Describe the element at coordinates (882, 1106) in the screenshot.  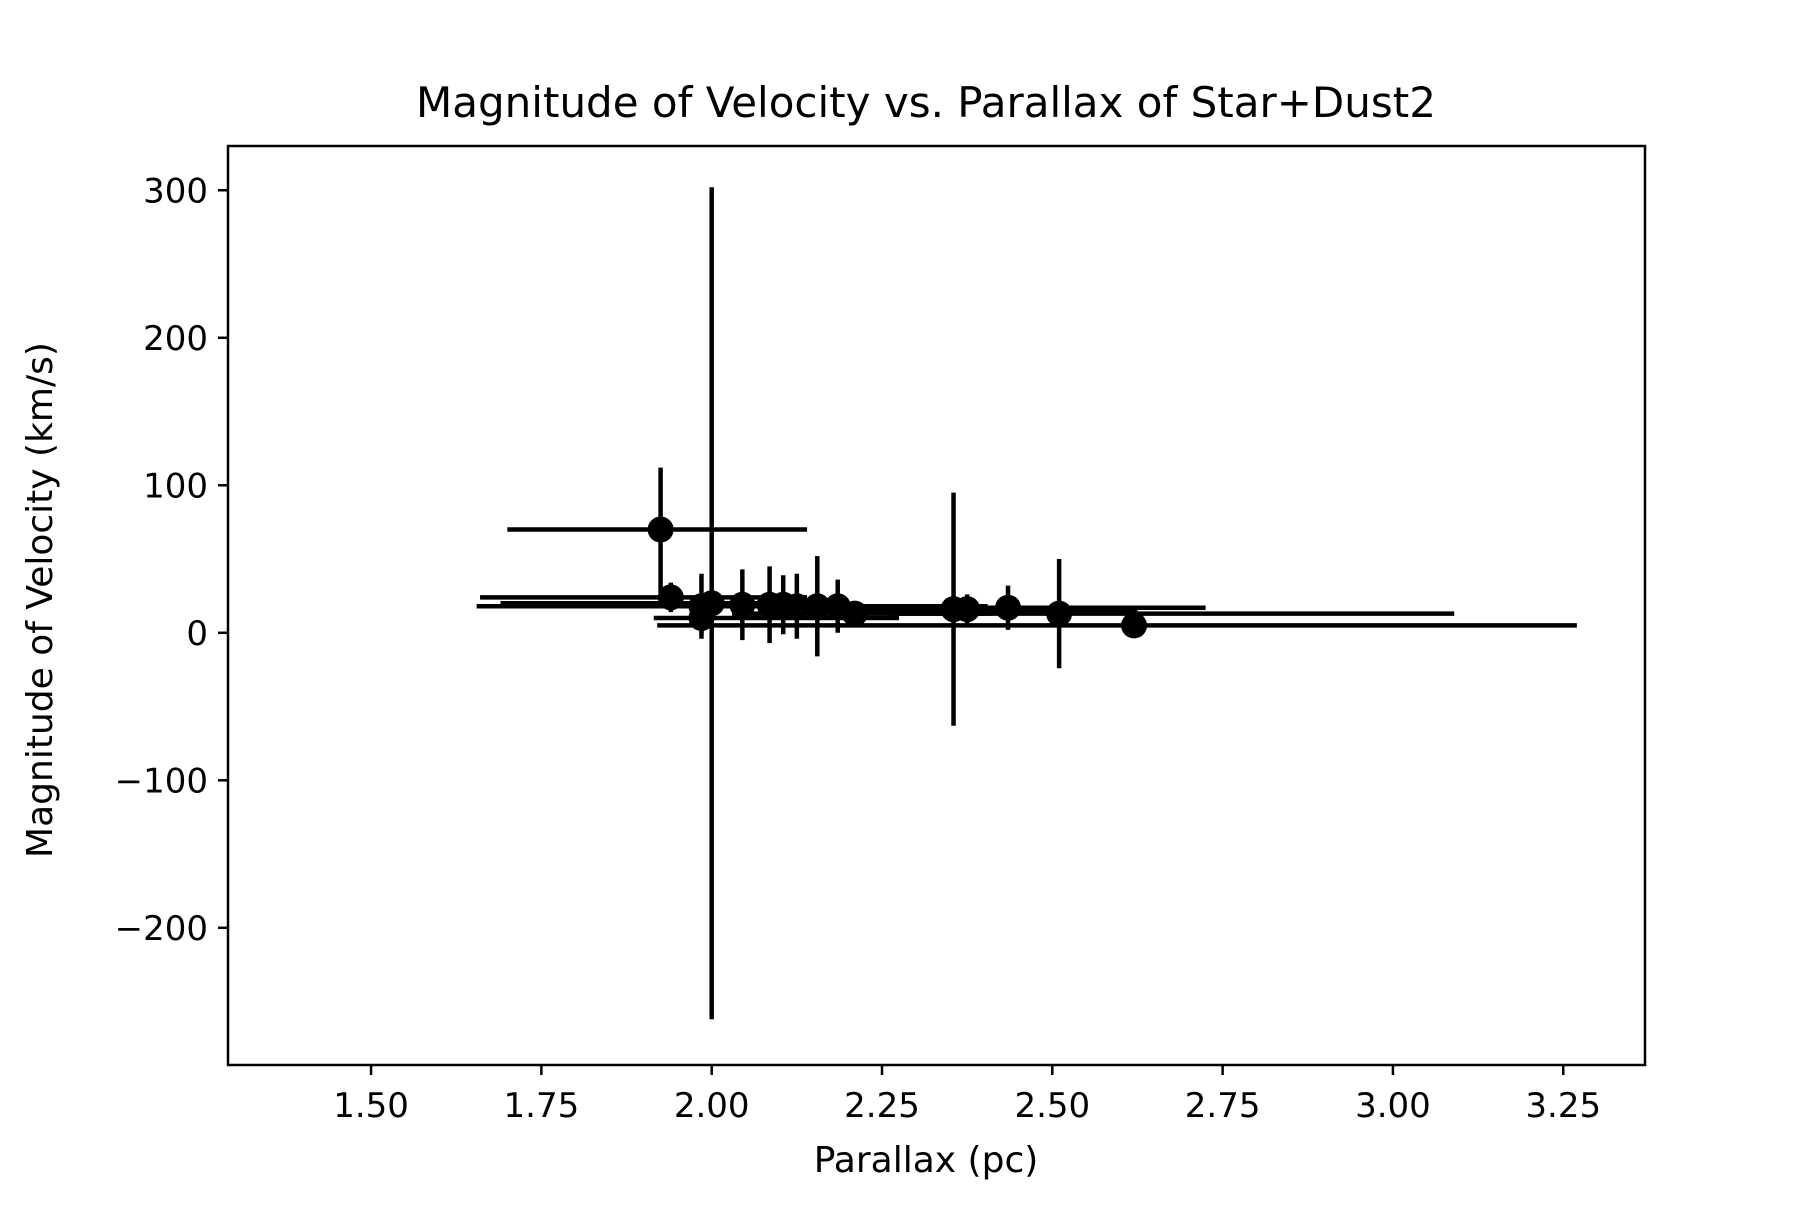
I see `x-tick-label: 2.25` at that location.